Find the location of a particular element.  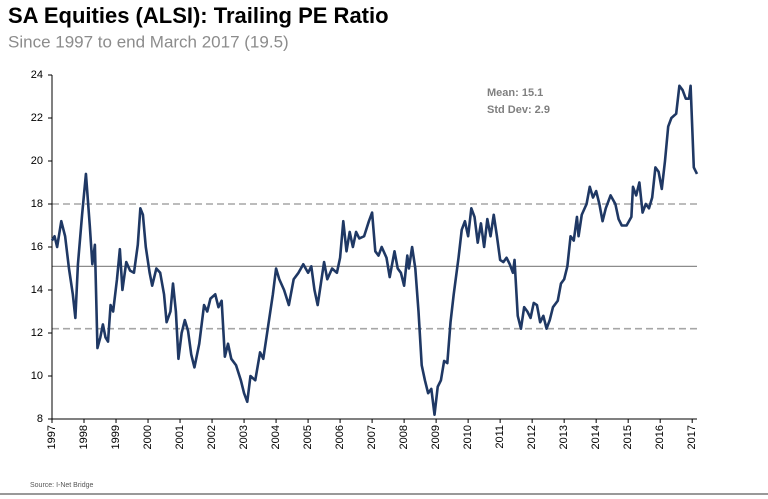

x-tick-label: 2007 is located at coordinates (372, 437).